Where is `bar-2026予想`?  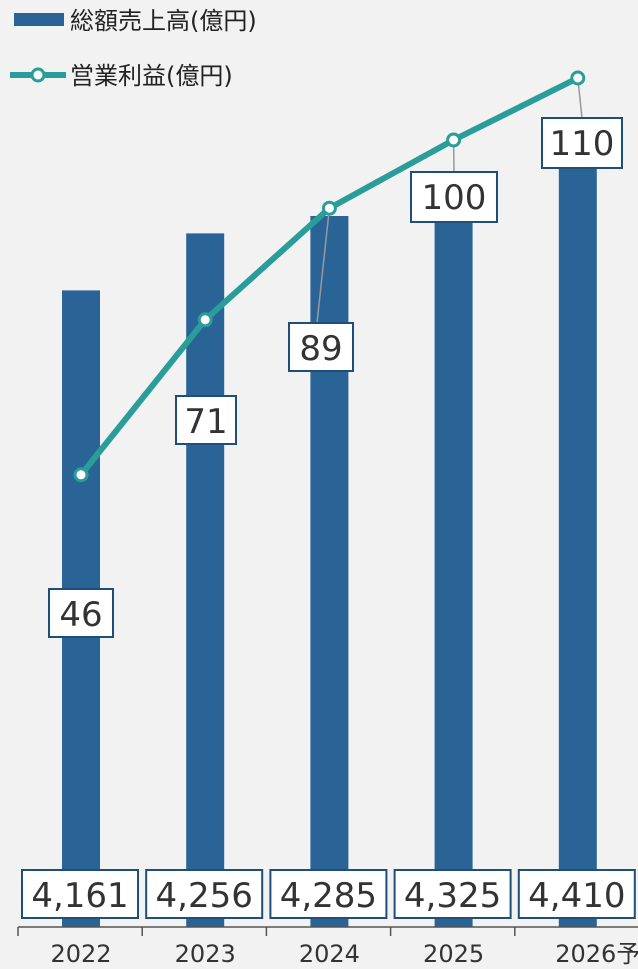 bar-2026予想 is located at coordinates (577, 534).